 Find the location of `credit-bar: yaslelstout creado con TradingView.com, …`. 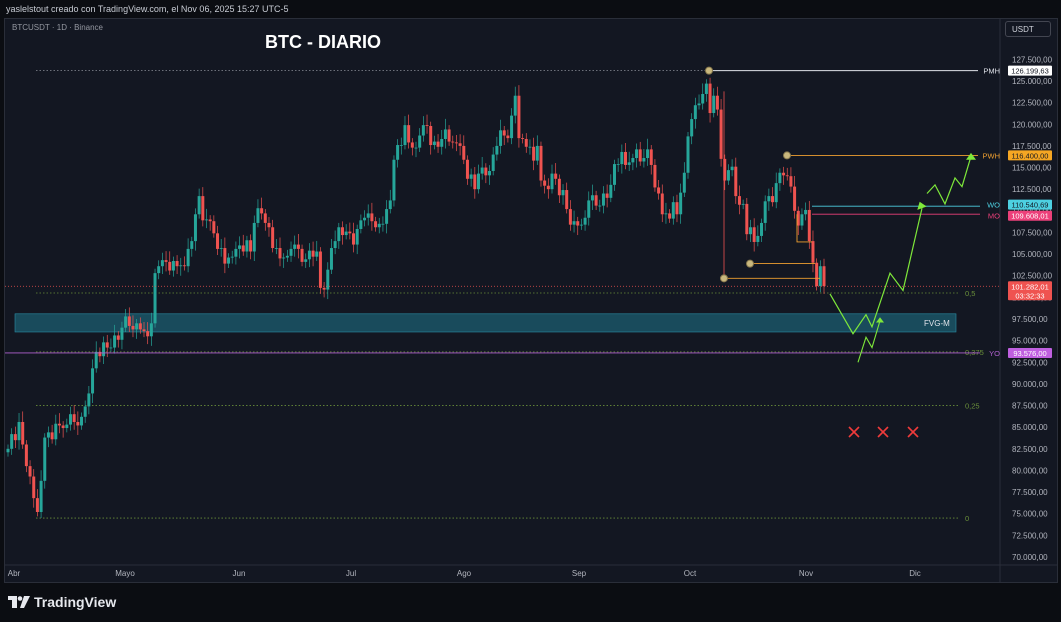

credit-bar: yaslelstout creado con TradingView.com, … is located at coordinates (530, 9).